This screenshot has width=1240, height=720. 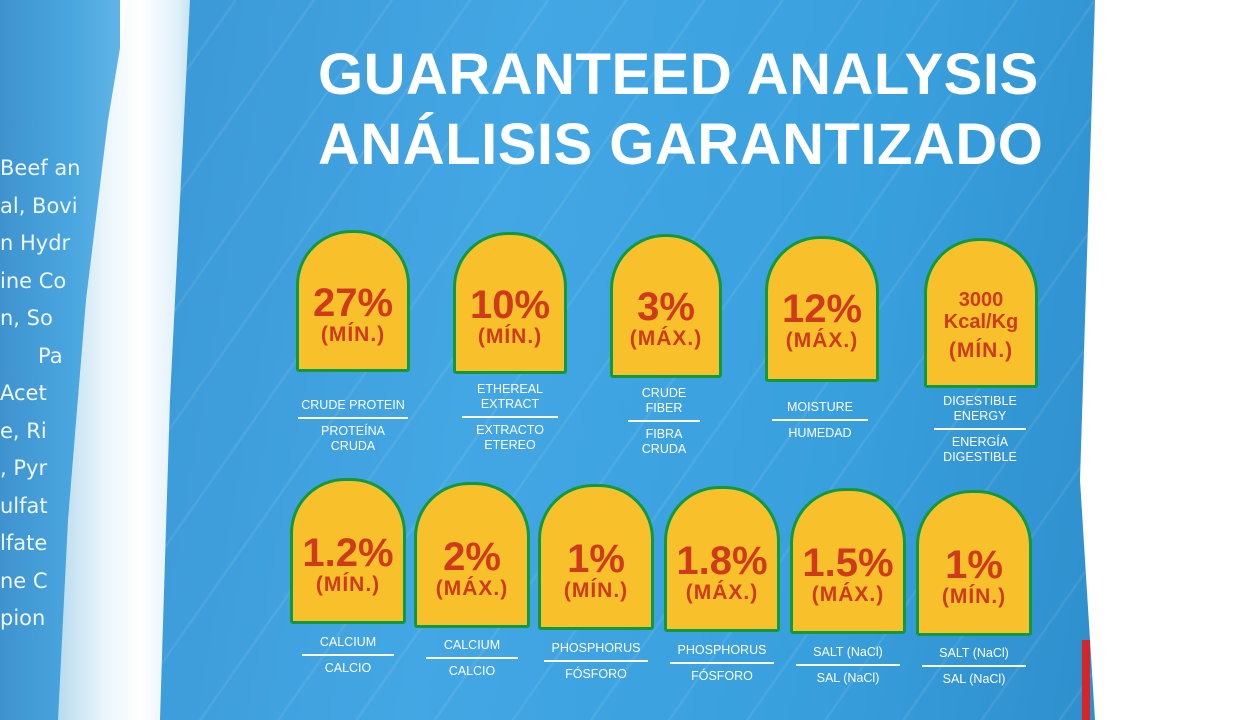 I want to click on label-es: ENERGÍA DIGESTIBLE, so click(x=980, y=449).